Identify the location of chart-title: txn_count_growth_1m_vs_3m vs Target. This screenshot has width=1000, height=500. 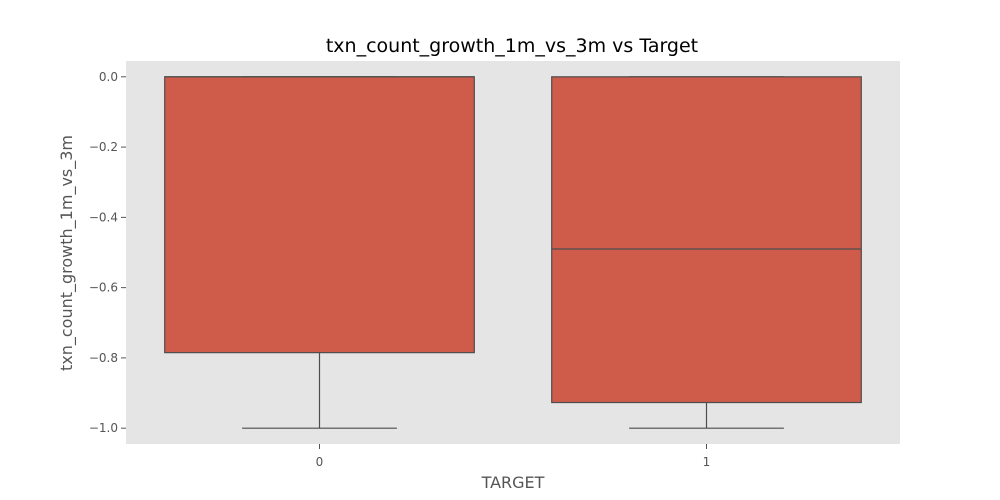
(512, 46).